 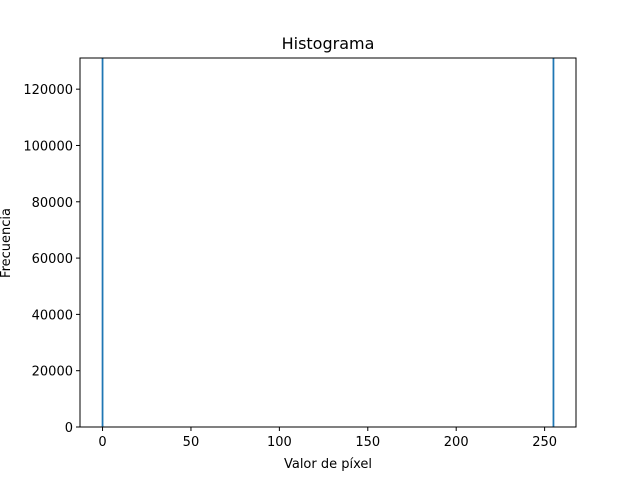 I want to click on x-tick-label-1: 50, so click(x=191, y=442).